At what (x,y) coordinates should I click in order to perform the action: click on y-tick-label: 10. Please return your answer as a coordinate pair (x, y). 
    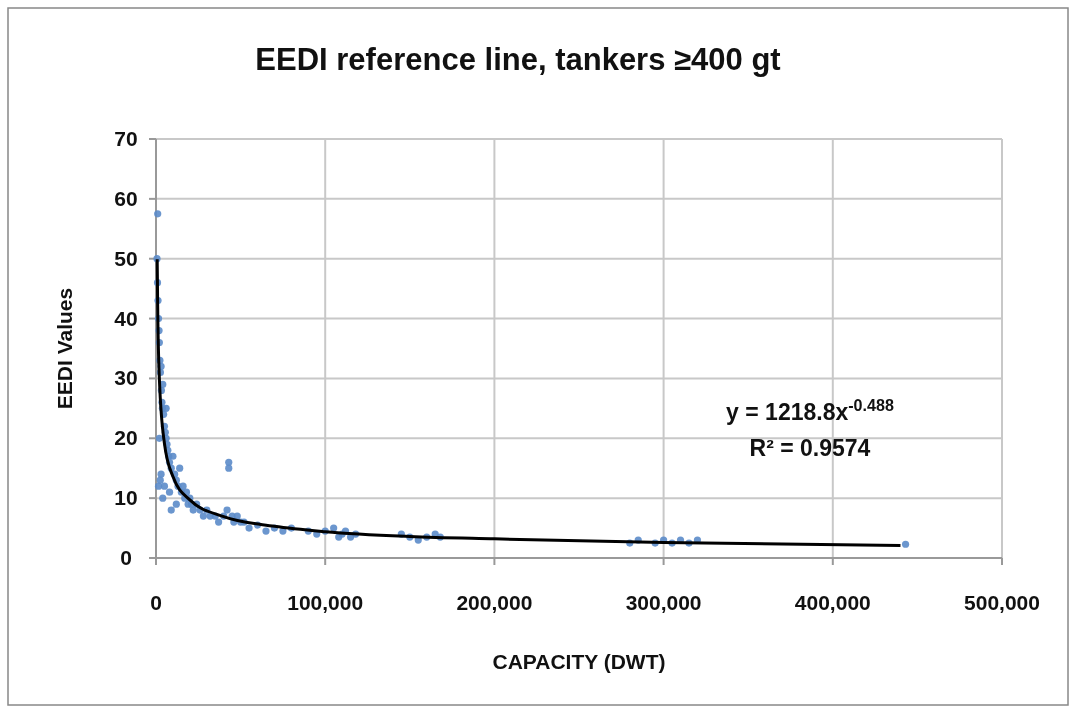
    Looking at the image, I should click on (126, 498).